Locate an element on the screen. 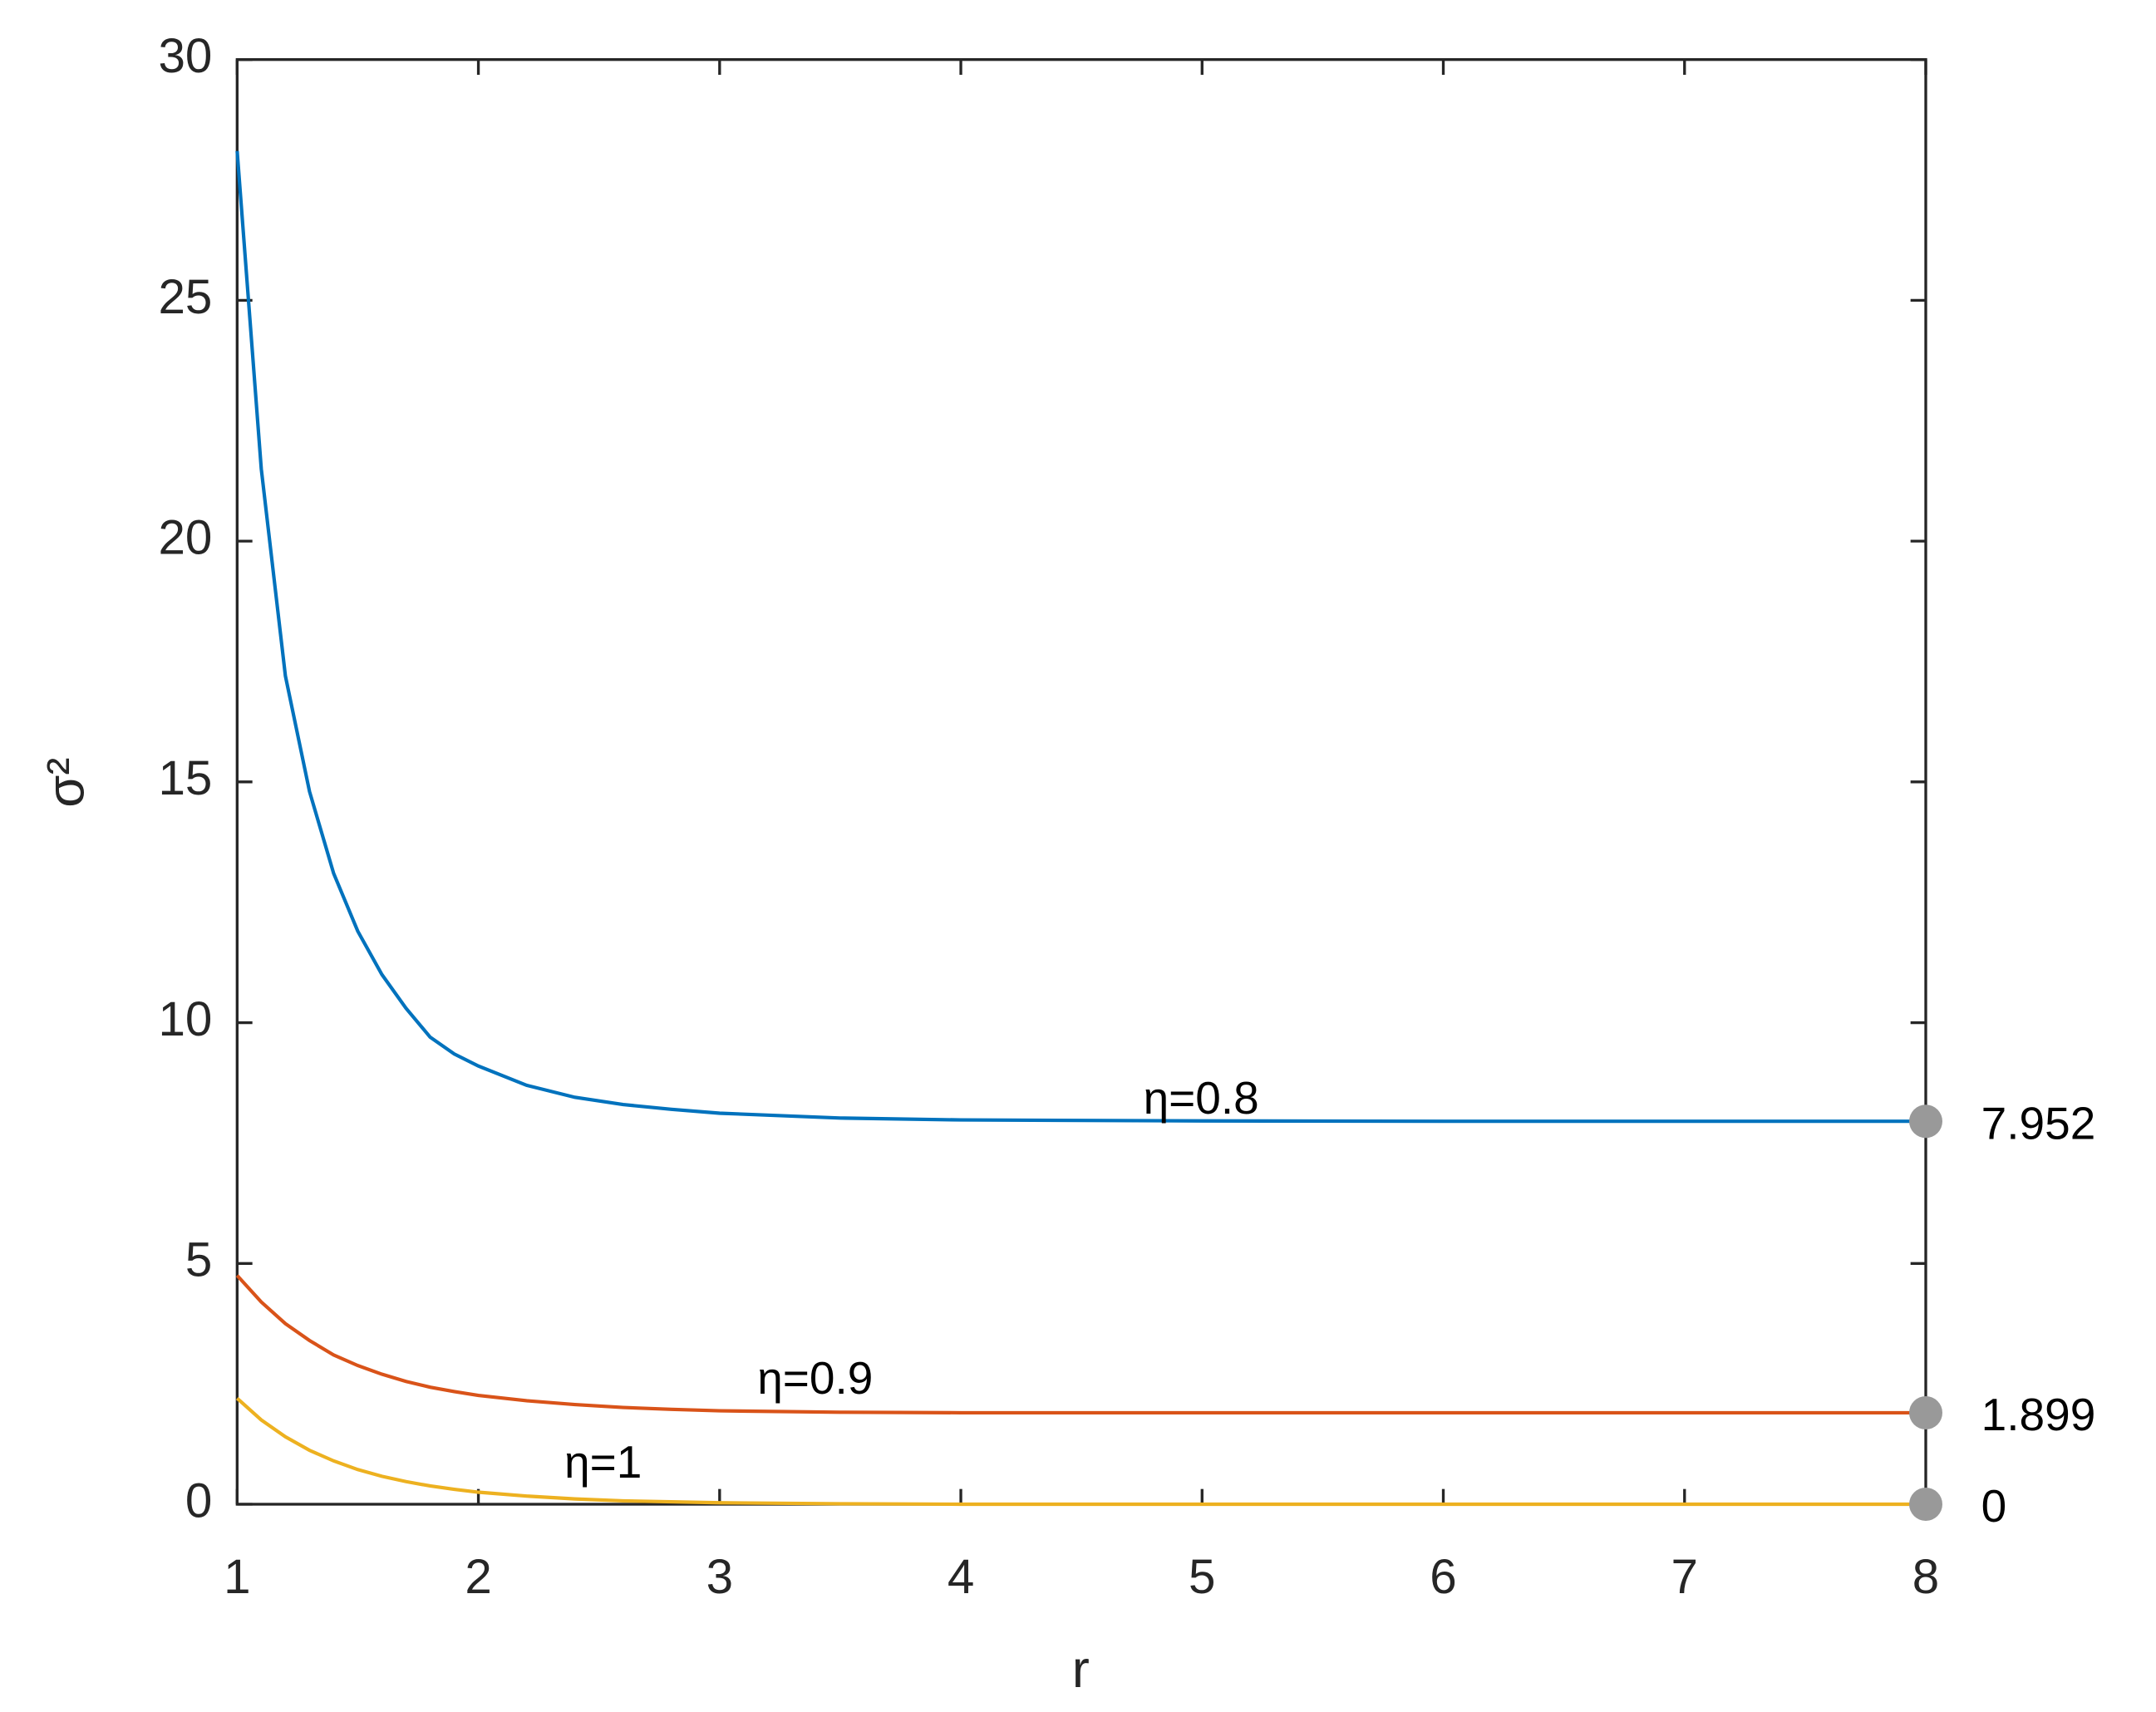 The image size is (2156, 1712). x-tick-label: 6 is located at coordinates (1443, 1577).